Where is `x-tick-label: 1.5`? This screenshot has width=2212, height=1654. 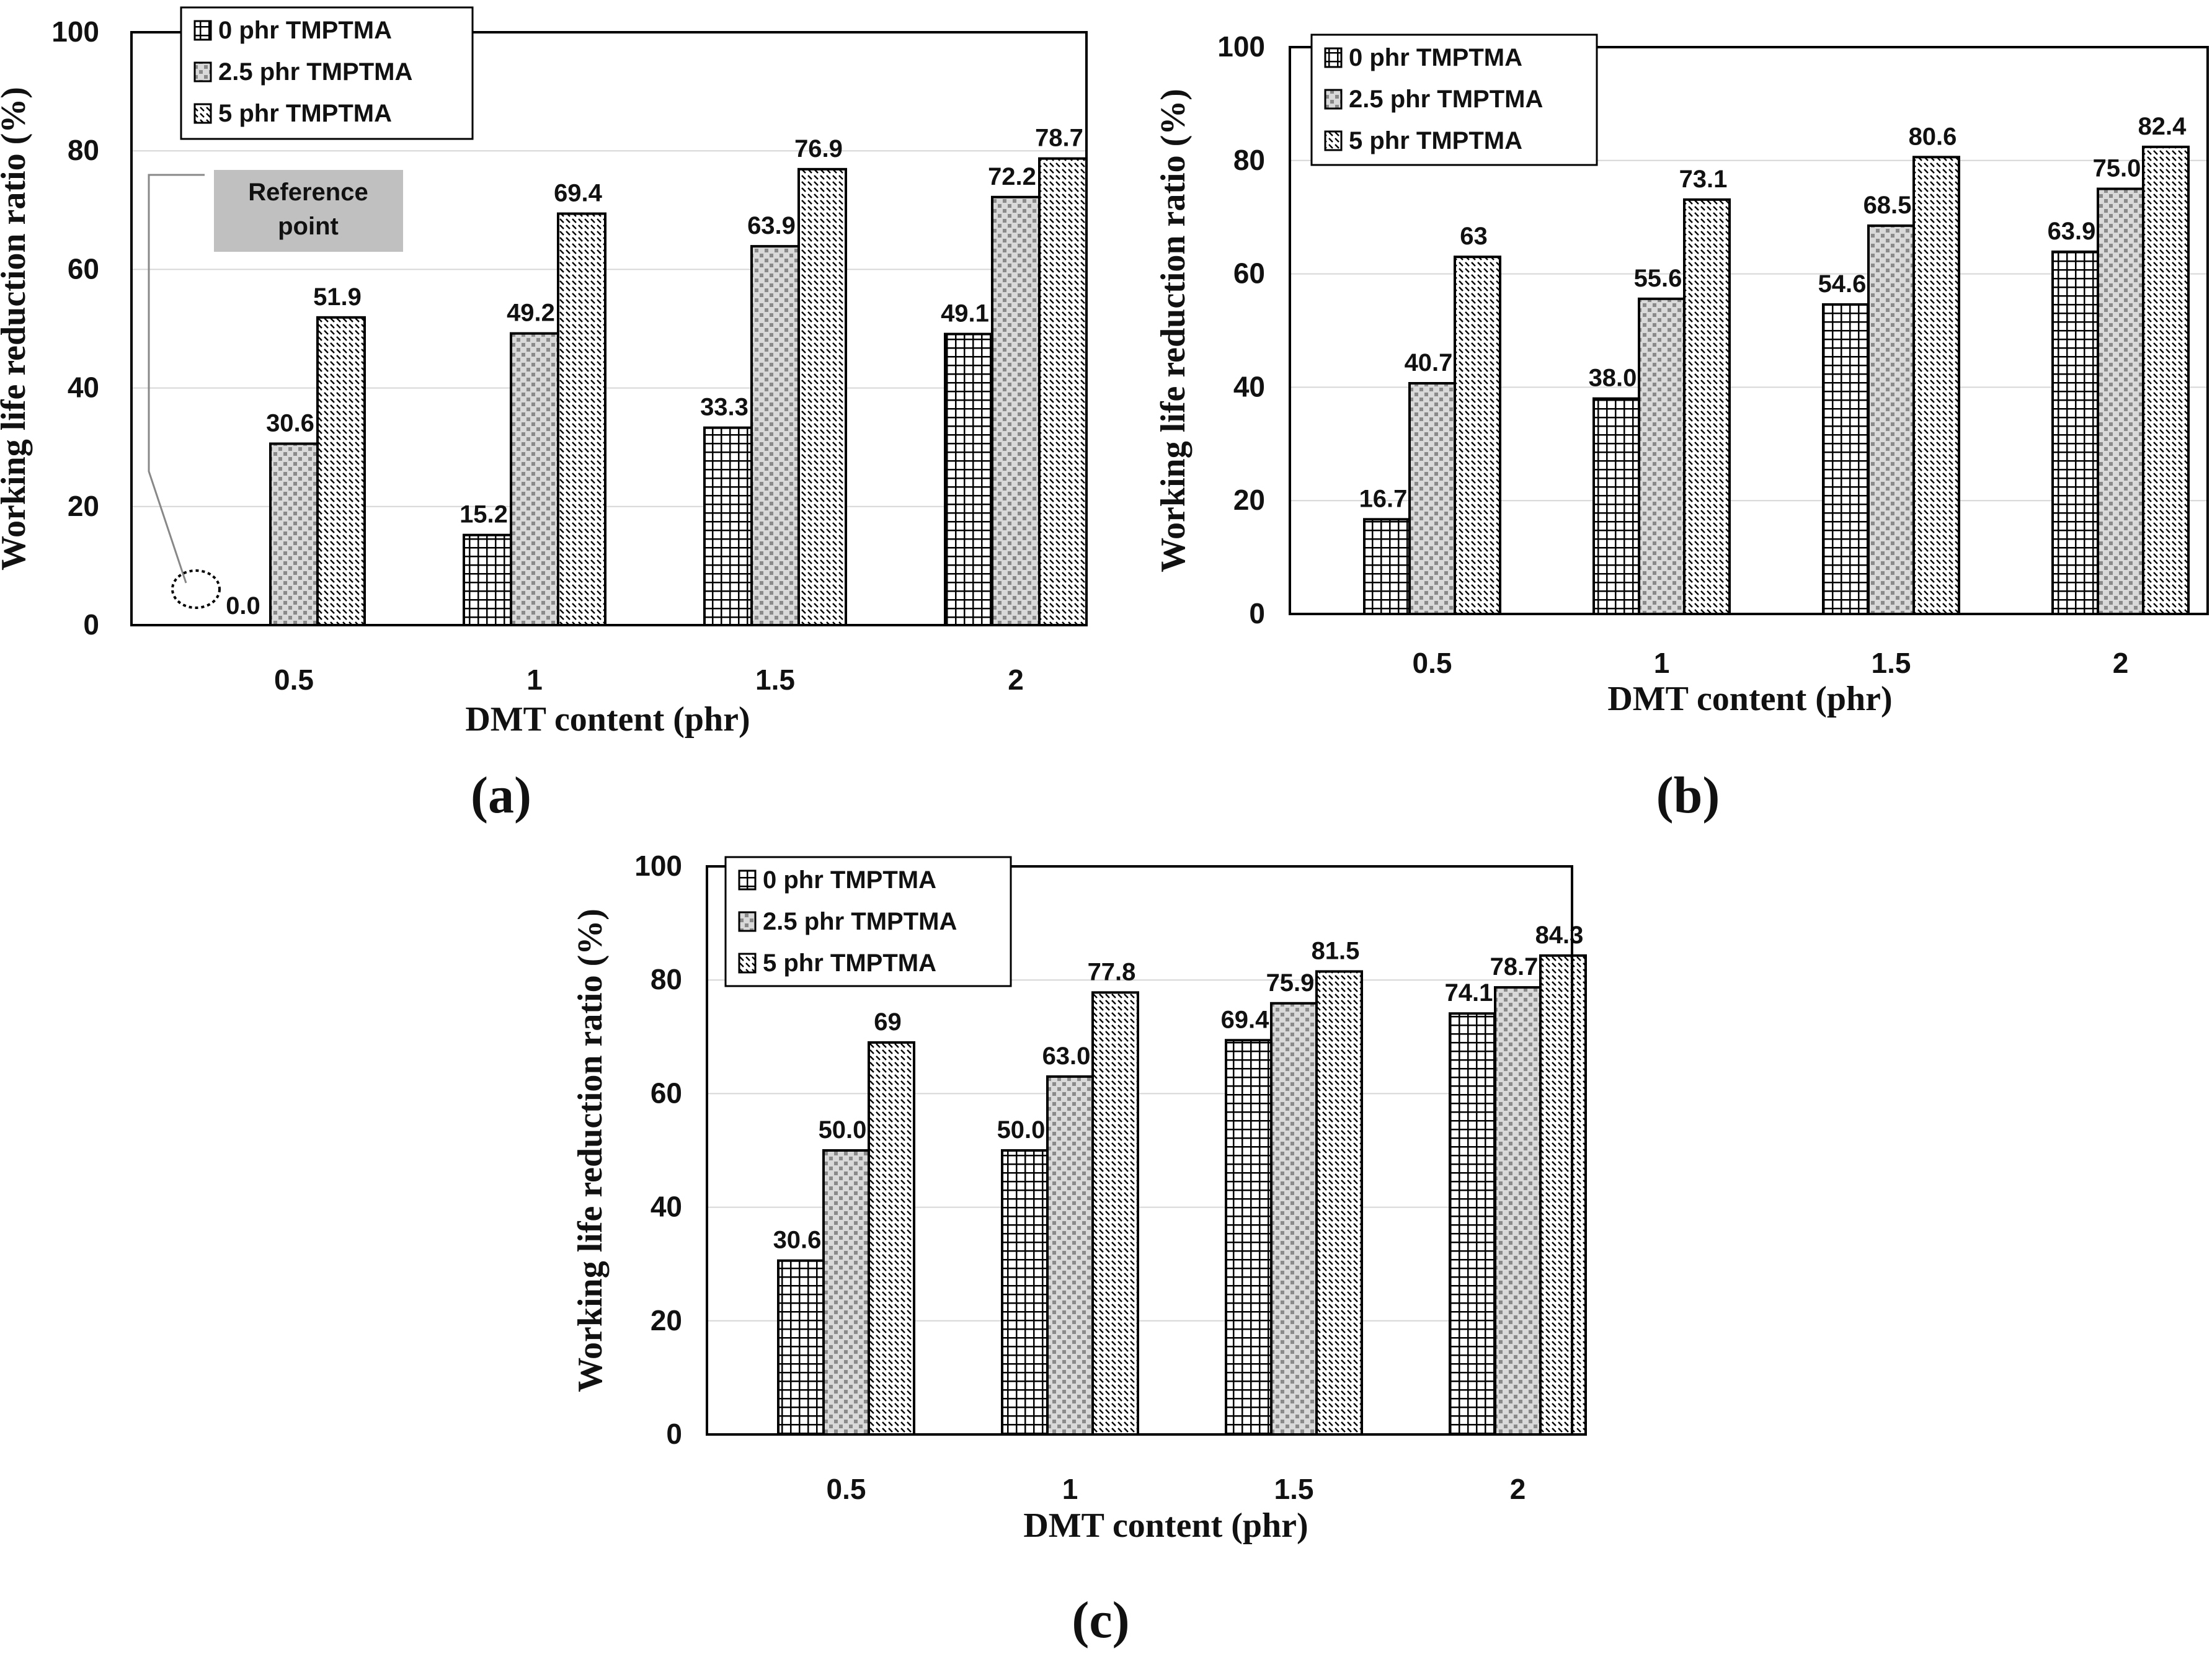
x-tick-label: 1.5 is located at coordinates (1891, 663).